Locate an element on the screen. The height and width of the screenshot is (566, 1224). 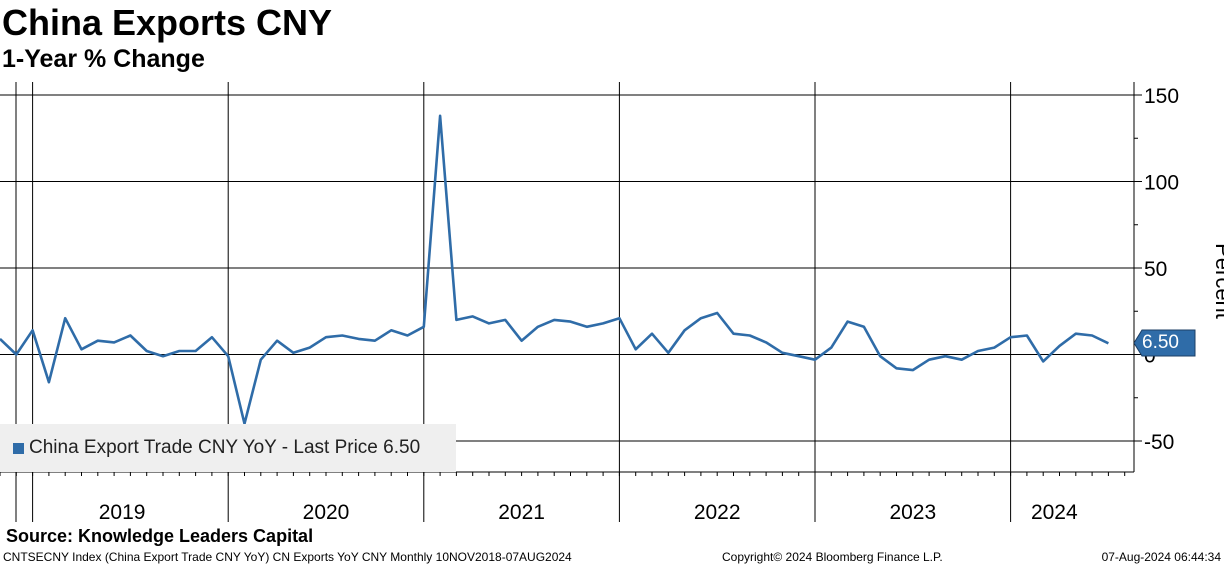
last-price-badge-shape is located at coordinates (1165, 343).